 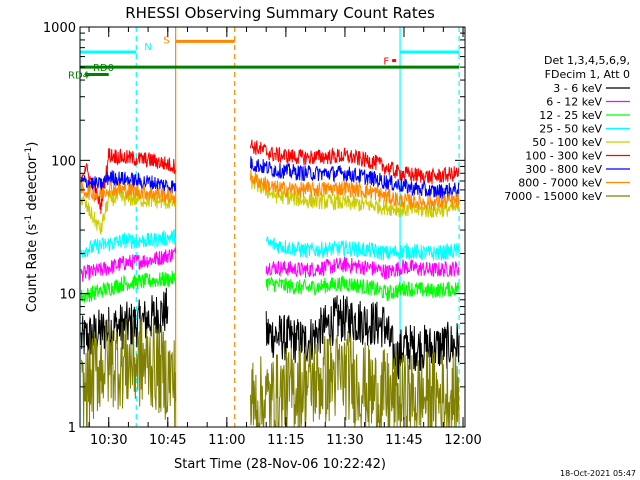 What do you see at coordinates (553, 196) in the screenshot?
I see `legend-label: 7000 - 15000 keV` at bounding box center [553, 196].